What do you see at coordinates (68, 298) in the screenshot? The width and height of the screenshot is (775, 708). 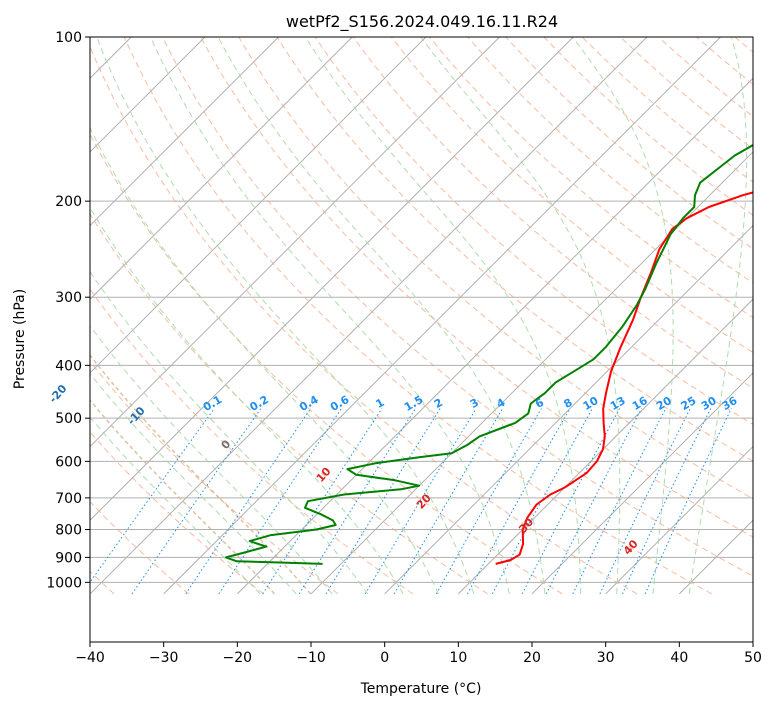 I see `y-tick-label: 300` at bounding box center [68, 298].